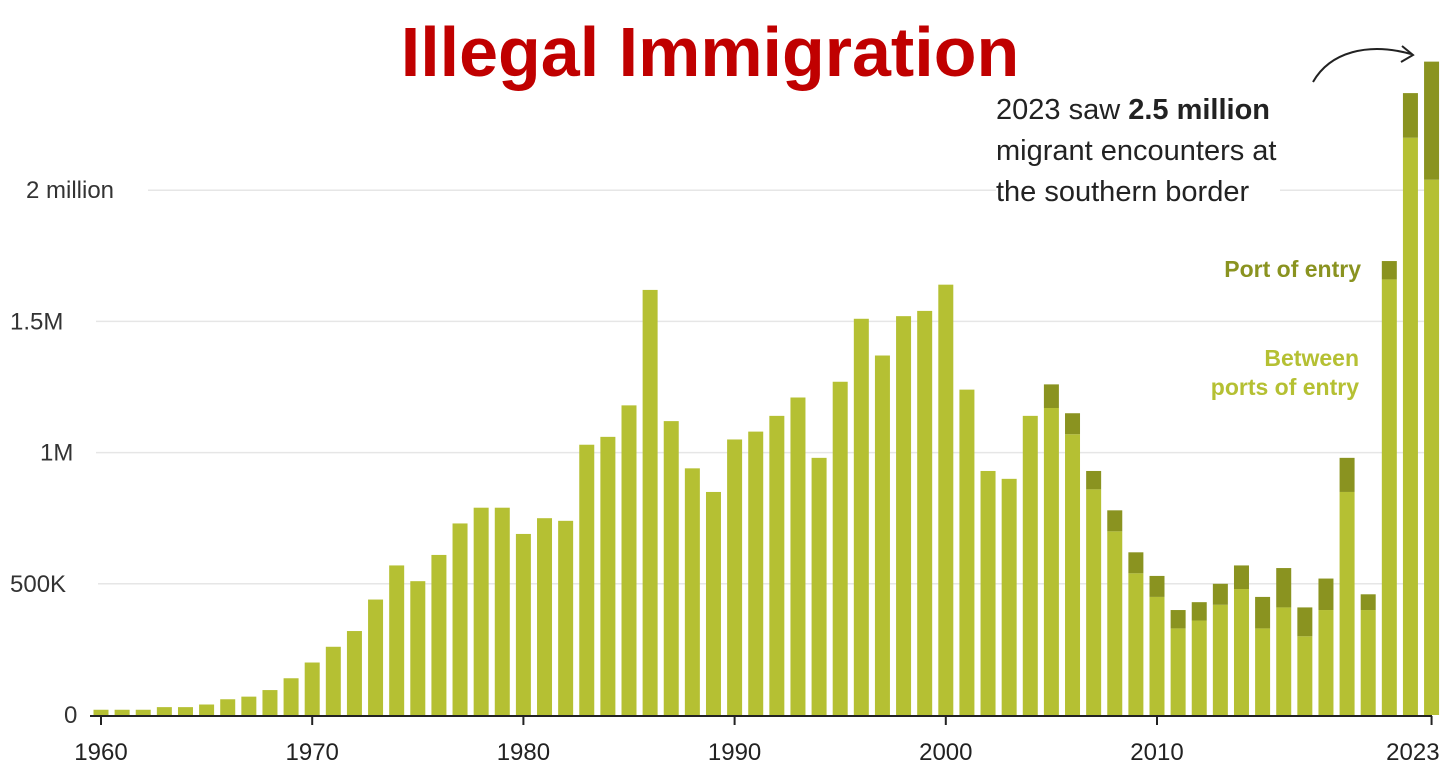 The image size is (1452, 784). I want to click on y-tick-label: 2 million, so click(70, 190).